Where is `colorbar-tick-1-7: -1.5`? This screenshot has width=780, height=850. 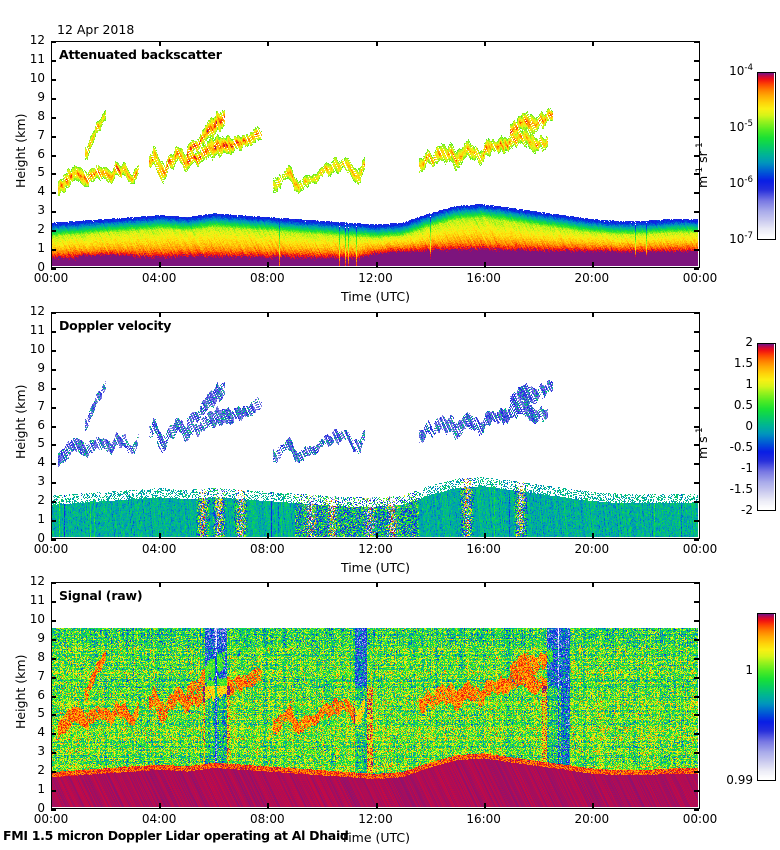
colorbar-tick-1-7: -1.5 is located at coordinates (741, 489).